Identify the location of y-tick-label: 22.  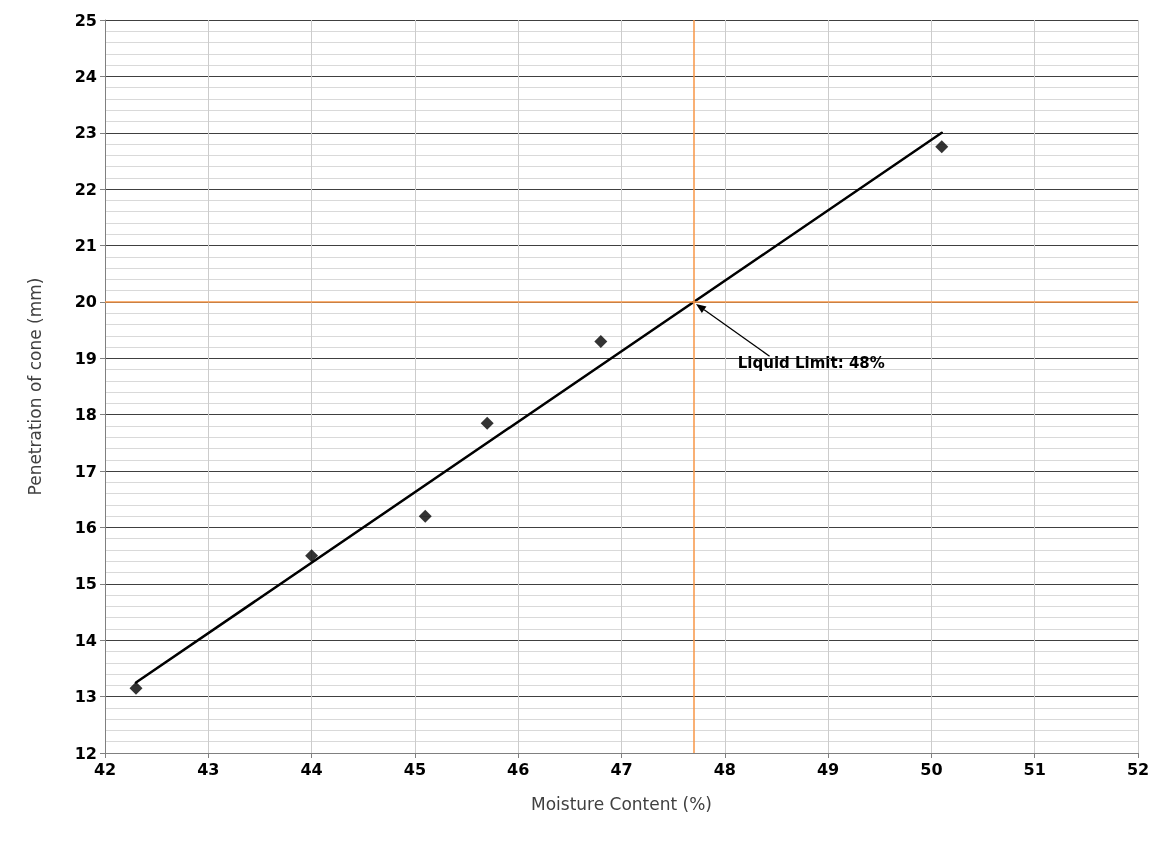
(85, 189).